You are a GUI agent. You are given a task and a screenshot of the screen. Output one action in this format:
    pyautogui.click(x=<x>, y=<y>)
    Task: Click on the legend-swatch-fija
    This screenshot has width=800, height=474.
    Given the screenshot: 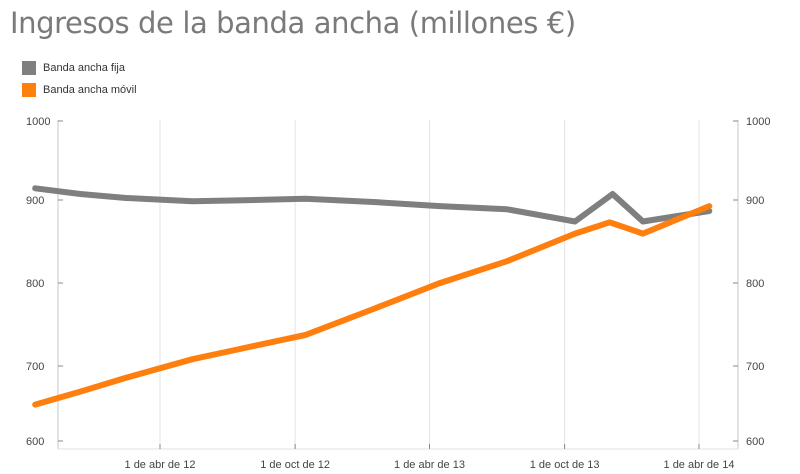 What is the action you would take?
    pyautogui.click(x=29, y=68)
    